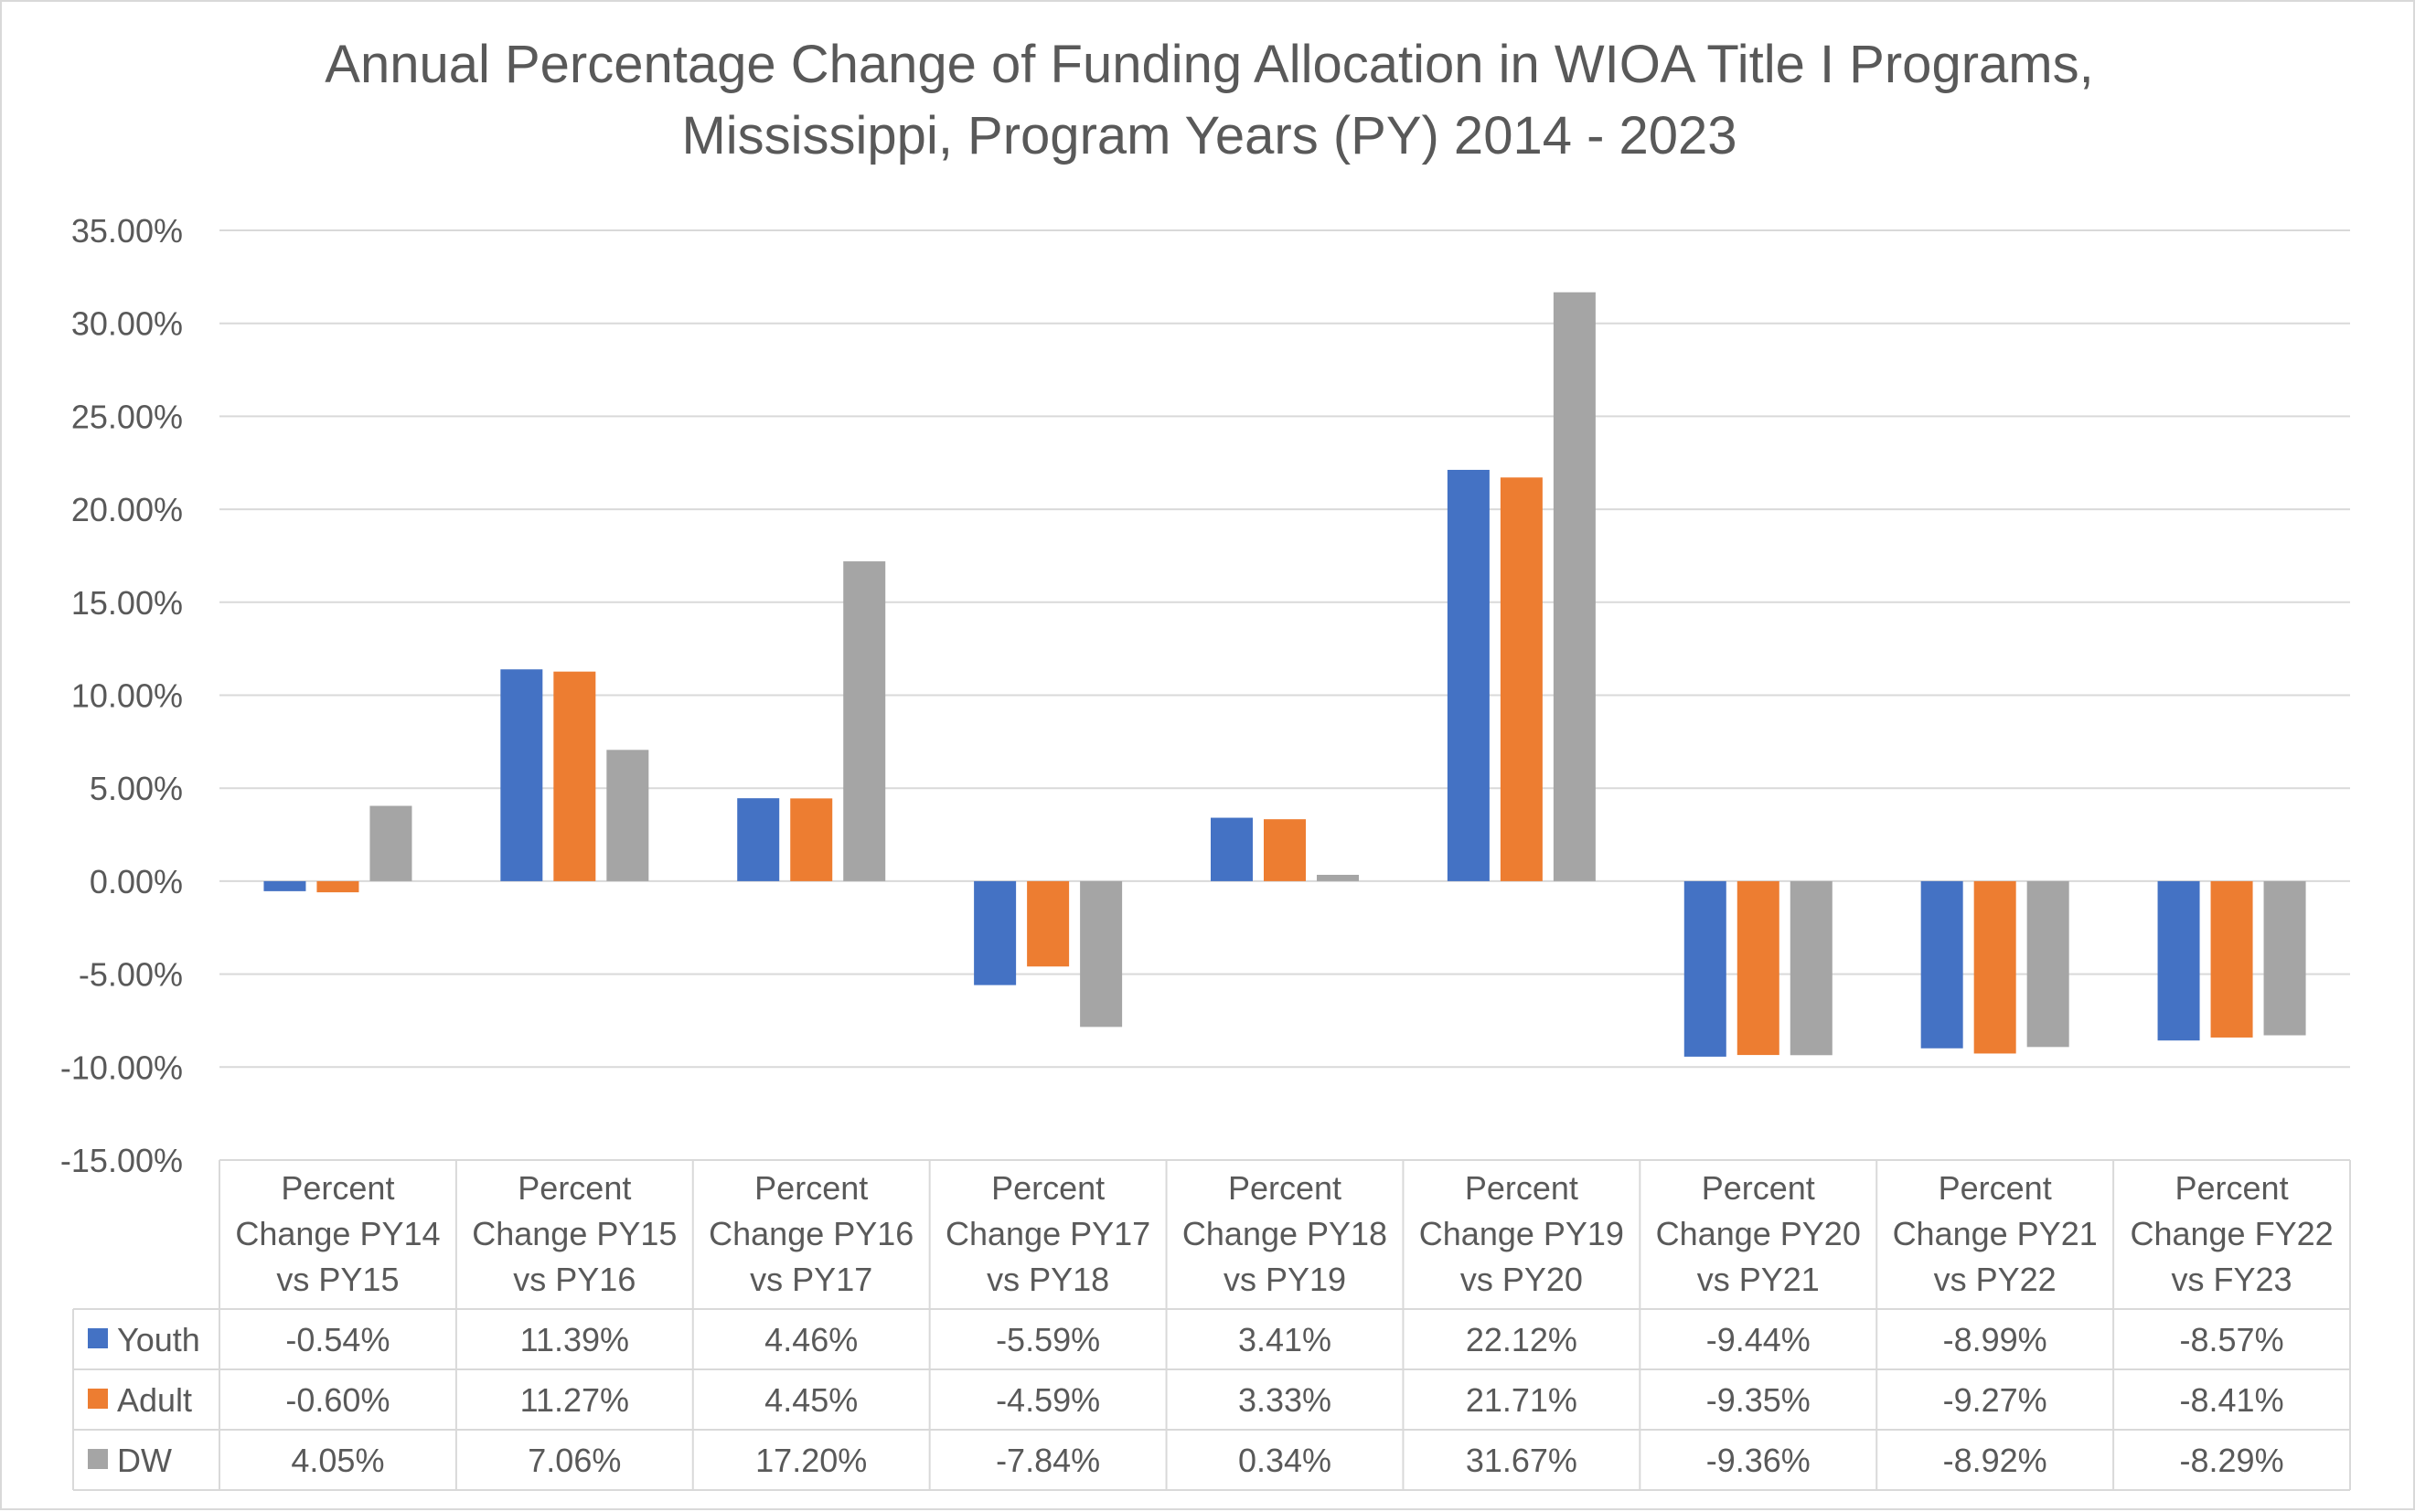 The height and width of the screenshot is (1512, 2415). I want to click on data-label: -8.92%, so click(1995, 1460).